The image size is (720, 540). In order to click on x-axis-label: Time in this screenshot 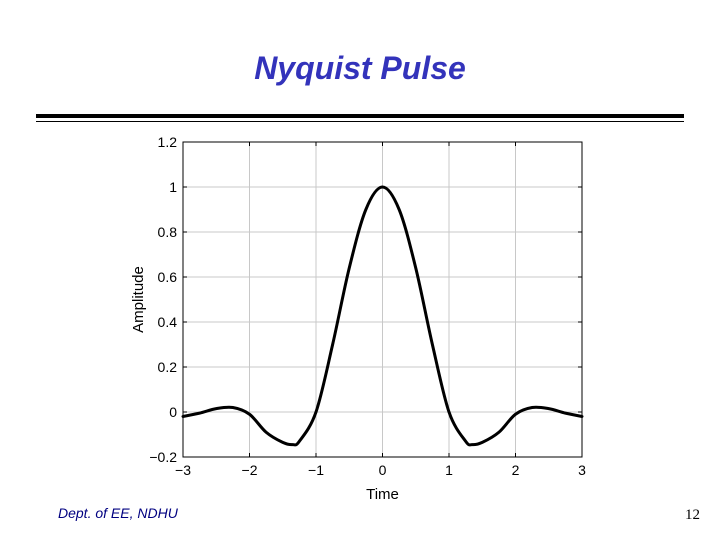, I will do `click(382, 494)`.